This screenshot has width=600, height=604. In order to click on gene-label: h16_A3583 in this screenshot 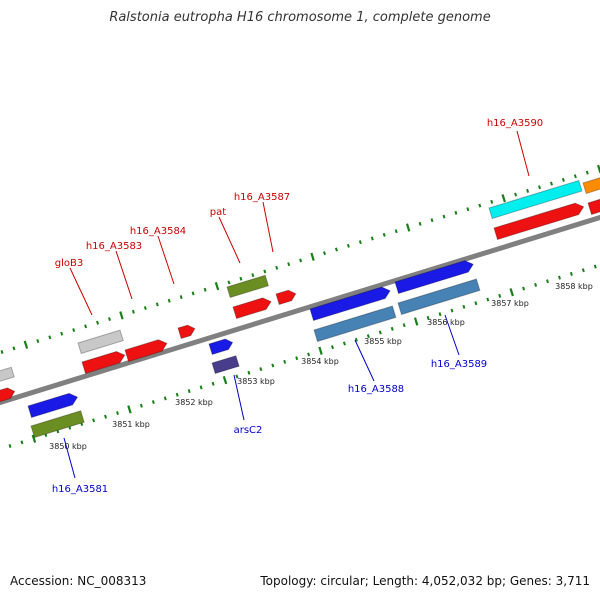, I will do `click(114, 246)`.